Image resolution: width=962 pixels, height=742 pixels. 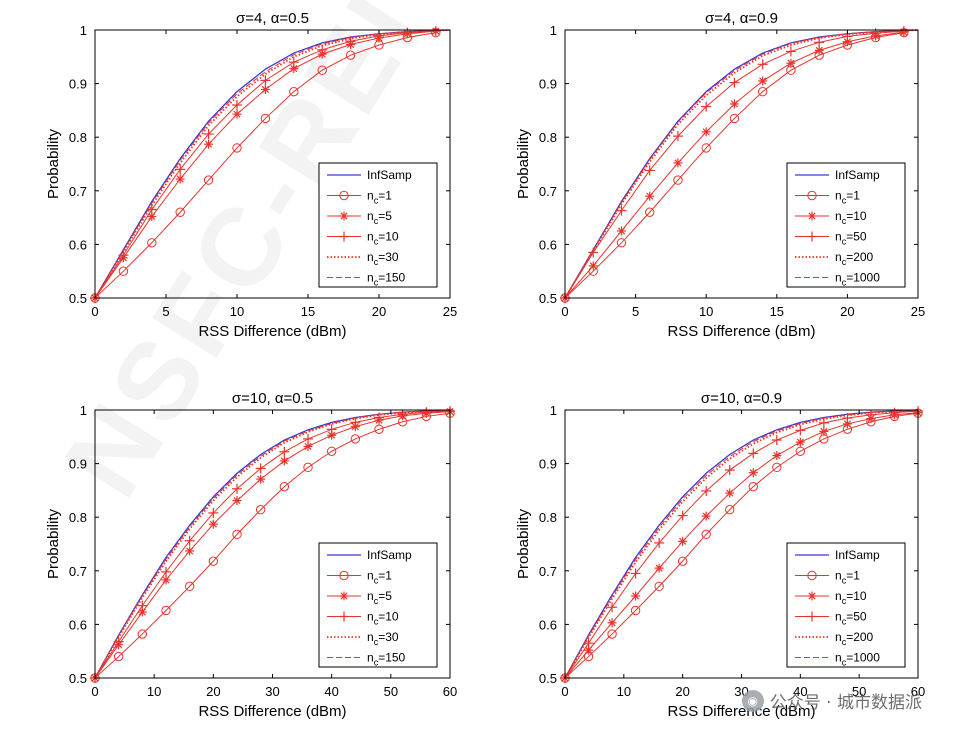 What do you see at coordinates (851, 238) in the screenshot?
I see `legend-label-2-4: nc=50` at bounding box center [851, 238].